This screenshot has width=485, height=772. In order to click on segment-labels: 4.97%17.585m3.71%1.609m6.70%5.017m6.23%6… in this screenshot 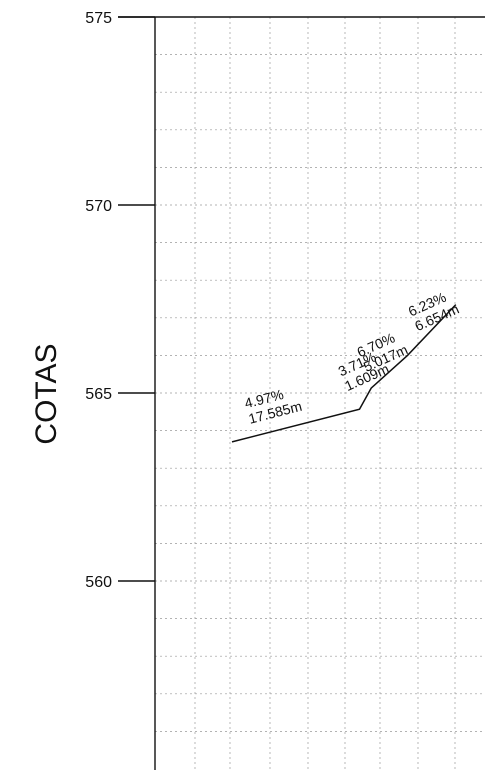, I will do `click(352, 358)`.